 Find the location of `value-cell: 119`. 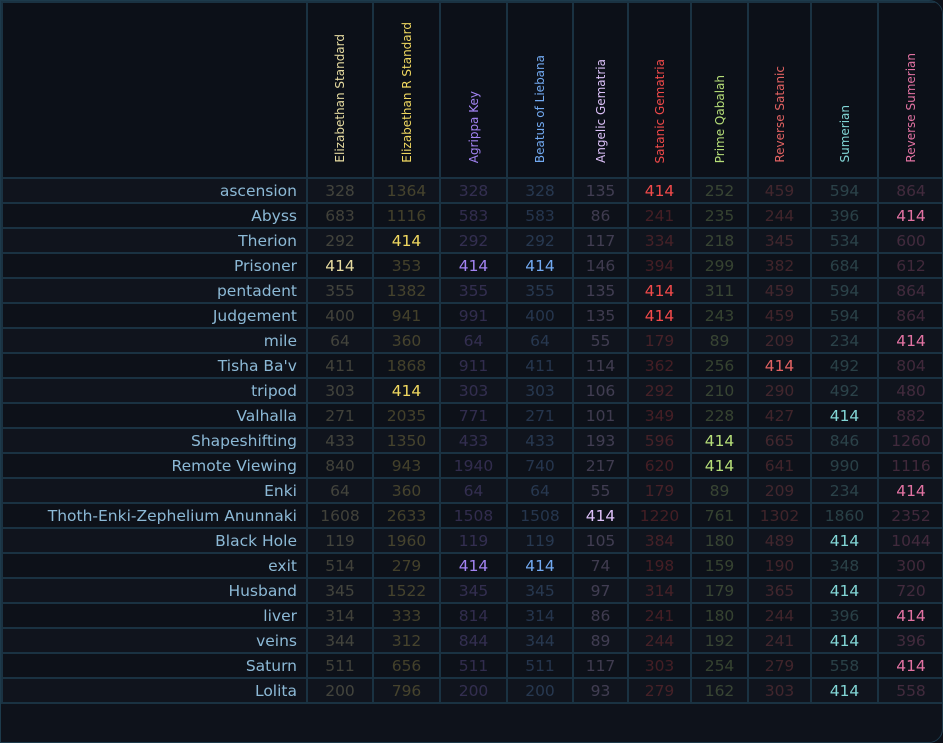

value-cell: 119 is located at coordinates (540, 540).